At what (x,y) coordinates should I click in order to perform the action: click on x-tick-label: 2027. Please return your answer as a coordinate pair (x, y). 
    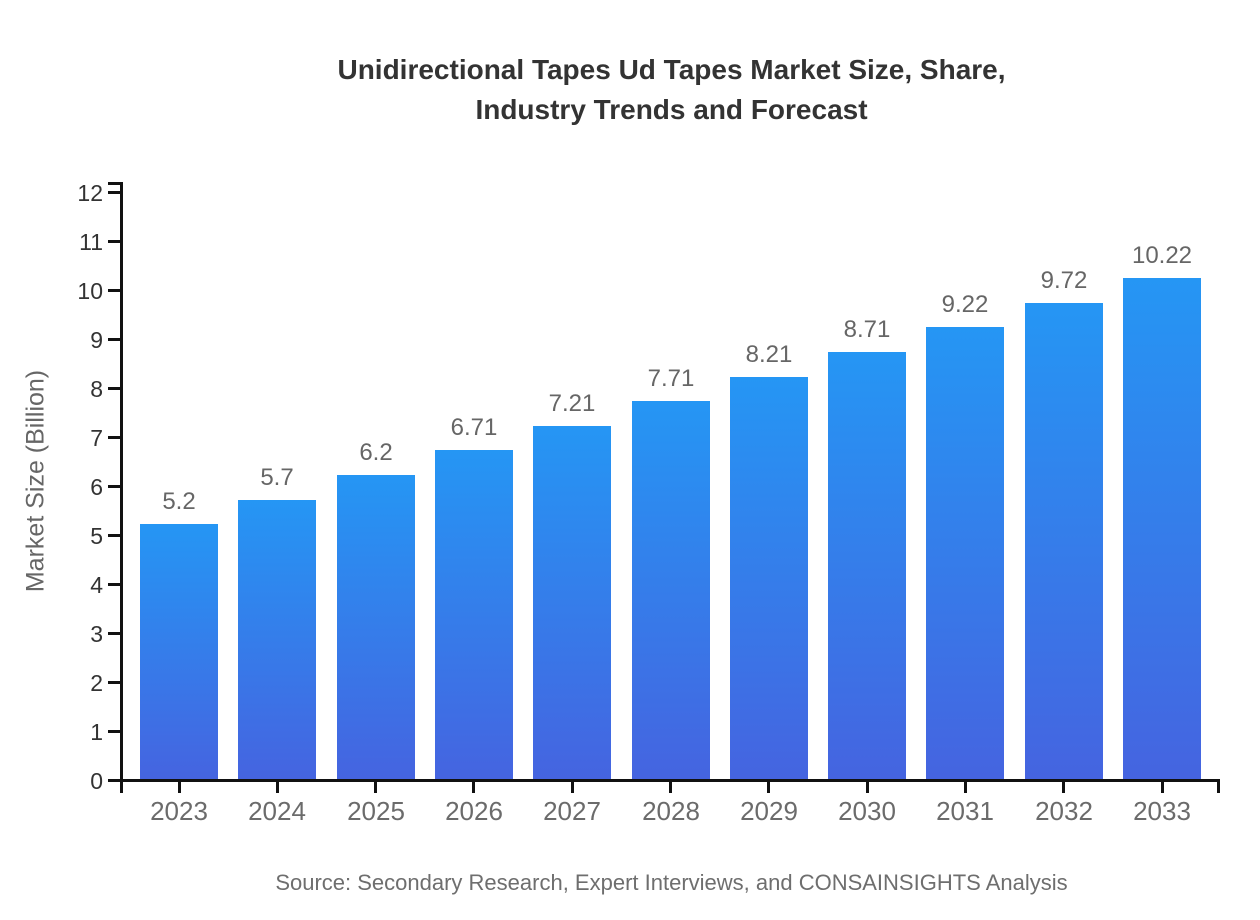
    Looking at the image, I should click on (572, 811).